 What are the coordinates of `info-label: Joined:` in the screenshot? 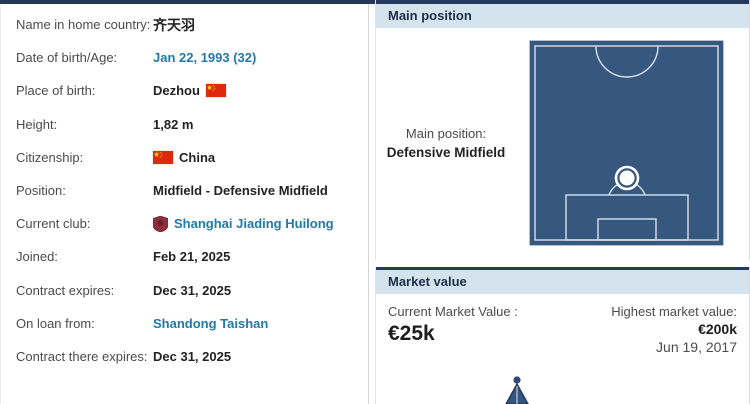 It's located at (37, 257).